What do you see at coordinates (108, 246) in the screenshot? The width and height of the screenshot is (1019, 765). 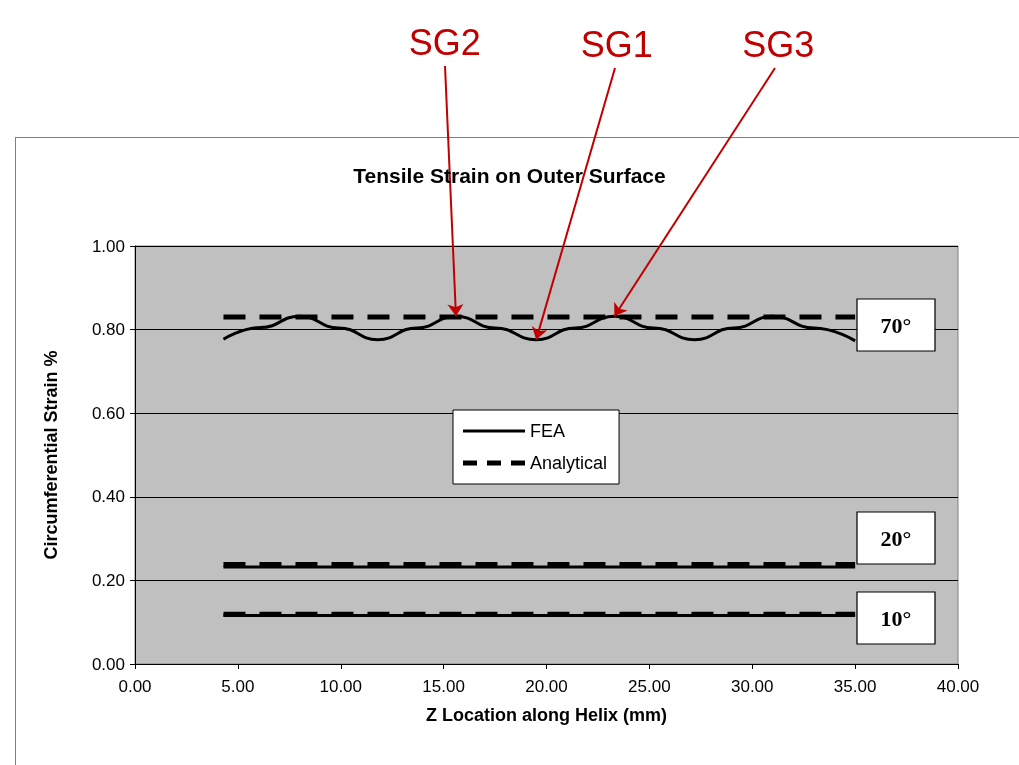 I see `y-tick-label: 1.00` at bounding box center [108, 246].